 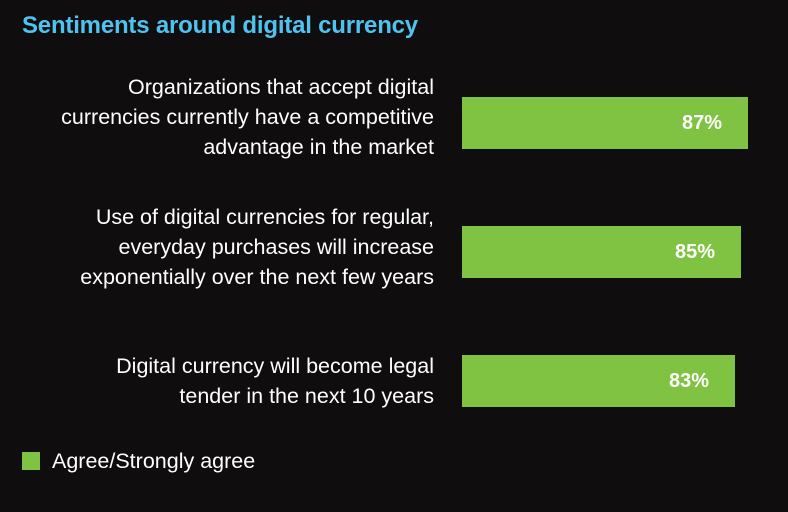 I want to click on legend-label: Agree/Strongly agree, so click(x=154, y=460).